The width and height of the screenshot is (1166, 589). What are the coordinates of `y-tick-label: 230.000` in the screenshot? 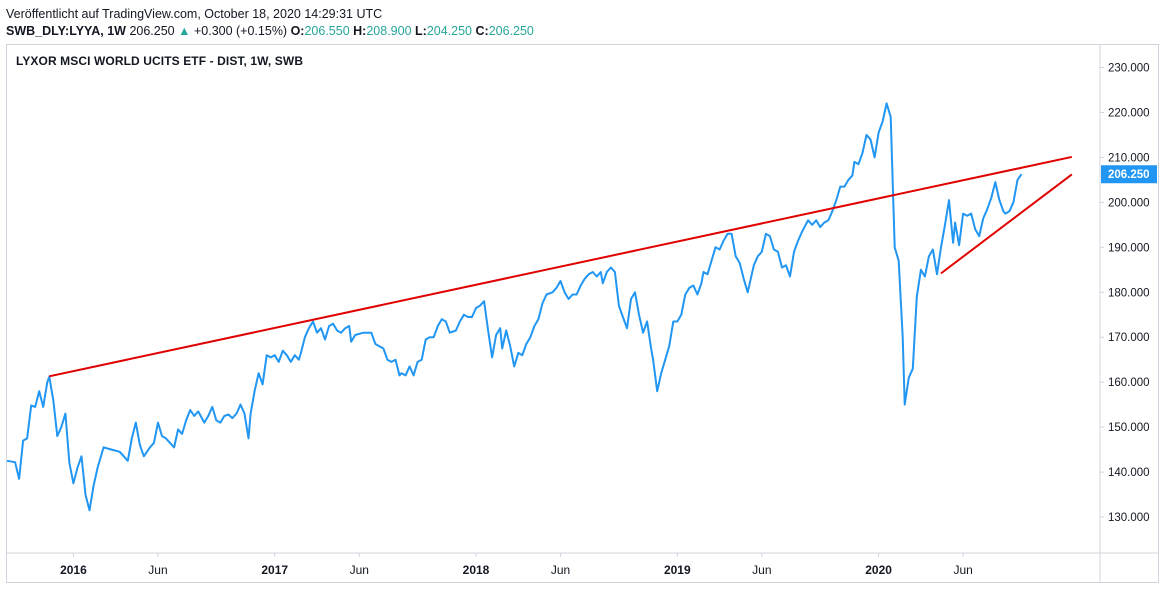 It's located at (1129, 68).